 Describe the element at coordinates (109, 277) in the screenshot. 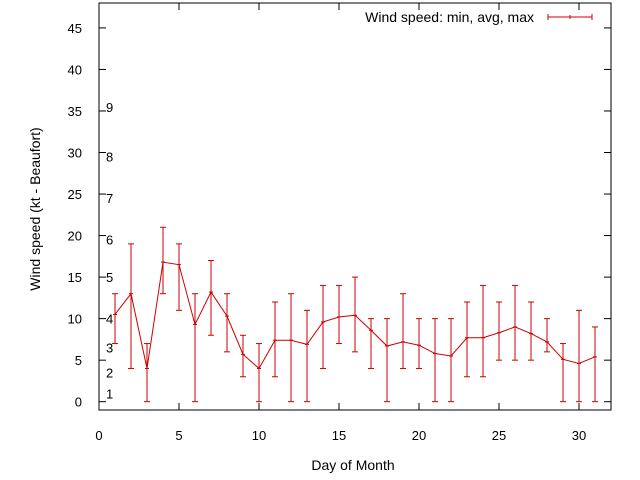

I see `beaufort-label: 5` at that location.